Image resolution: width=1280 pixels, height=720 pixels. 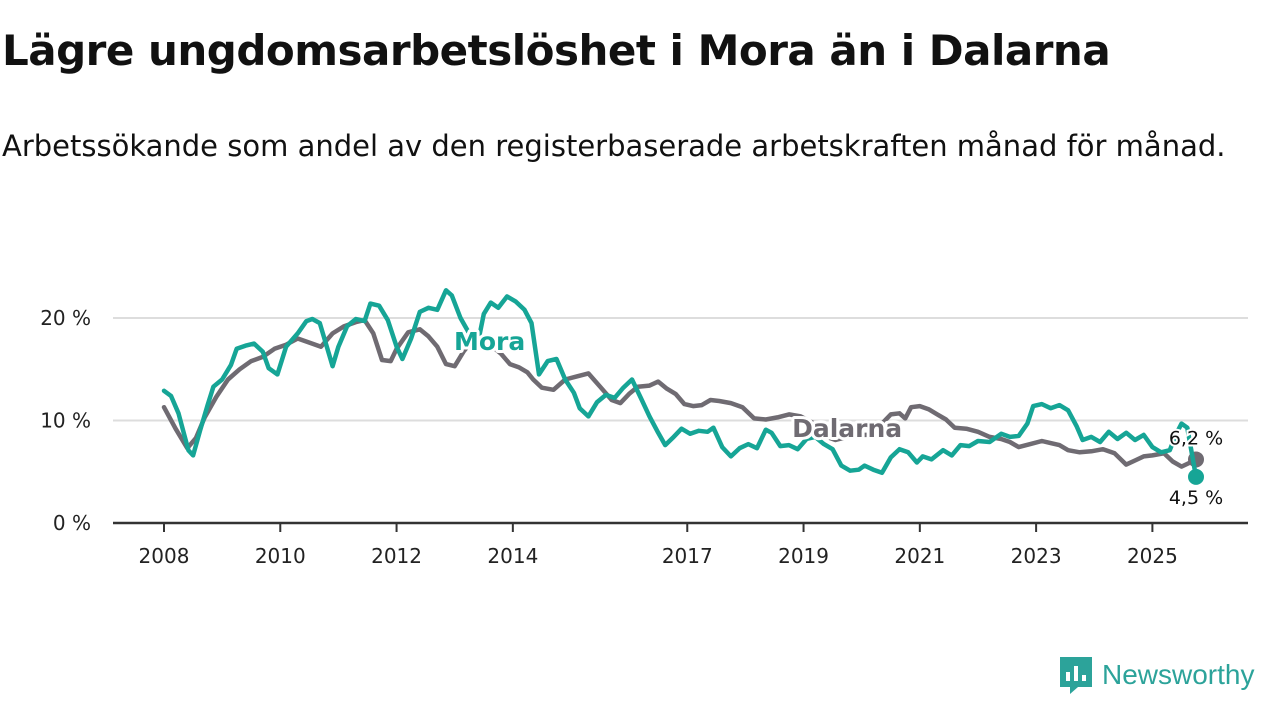 What do you see at coordinates (803, 556) in the screenshot?
I see `x-tick-label: 2019` at bounding box center [803, 556].